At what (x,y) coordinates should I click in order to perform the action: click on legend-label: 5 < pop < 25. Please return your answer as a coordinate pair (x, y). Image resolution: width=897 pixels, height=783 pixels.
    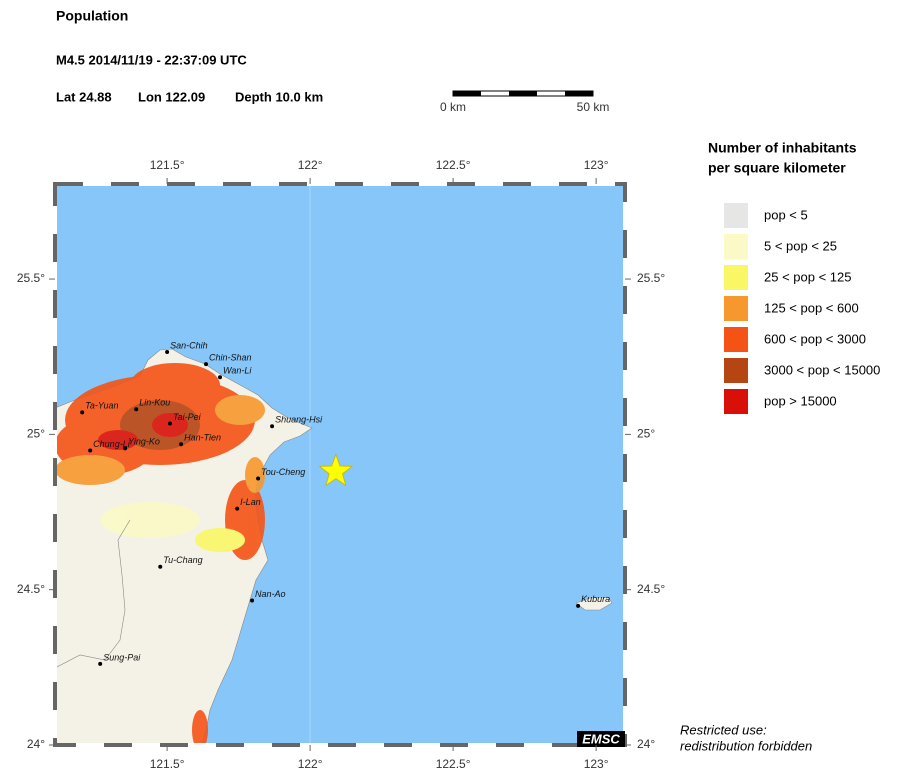
    Looking at the image, I should click on (800, 245).